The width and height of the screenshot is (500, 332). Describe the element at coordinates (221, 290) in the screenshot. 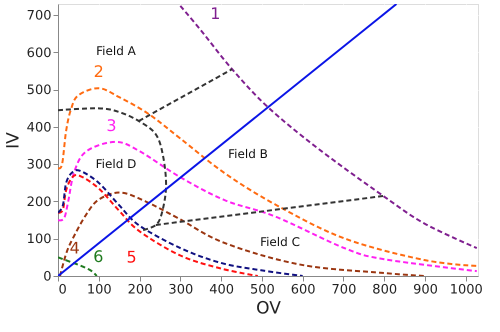

I see `x-tick-label: 400` at that location.